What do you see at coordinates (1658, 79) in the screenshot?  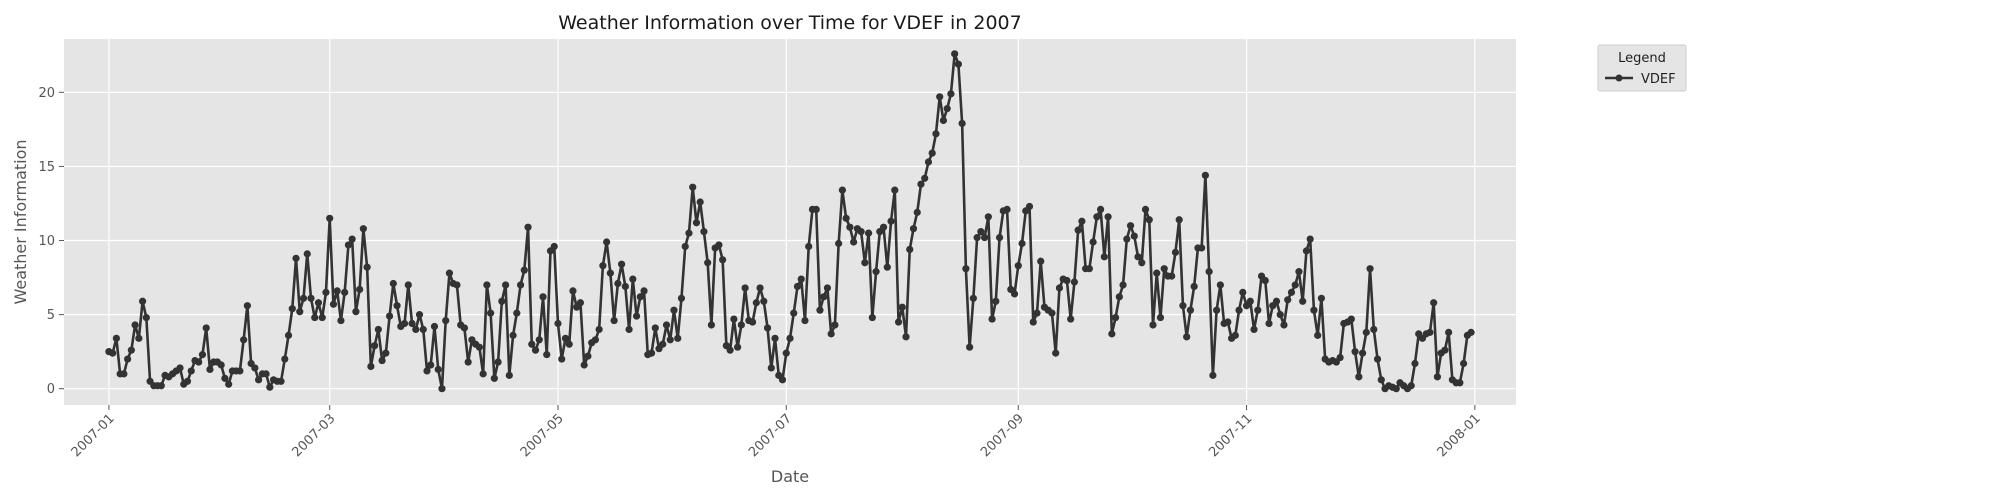 I see `legend-label-vdef: VDEF` at bounding box center [1658, 79].